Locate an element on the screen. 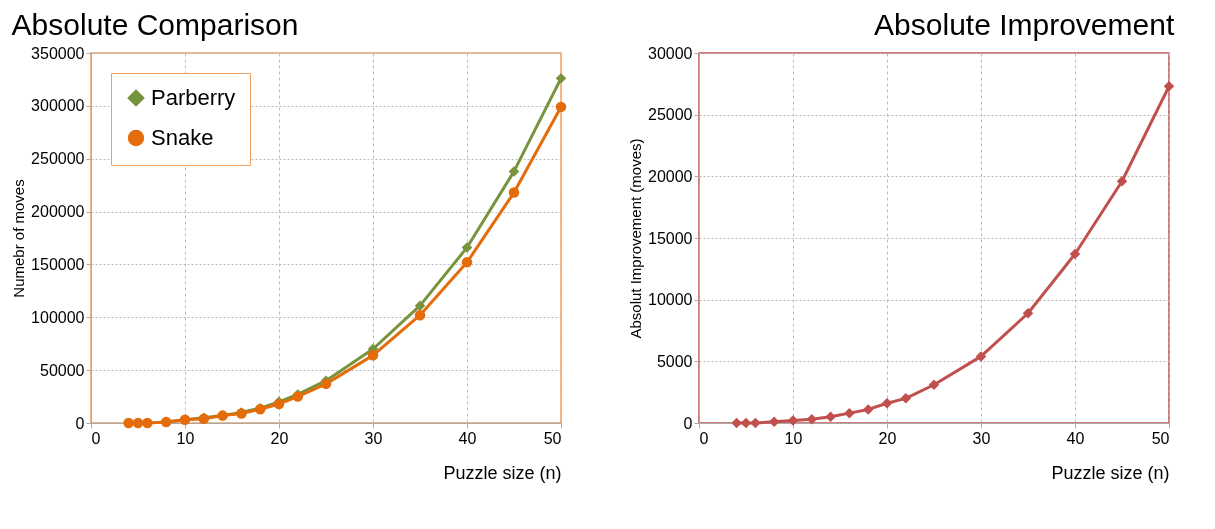 The image size is (1215, 529). y-tick-label: 150000 is located at coordinates (58, 264).